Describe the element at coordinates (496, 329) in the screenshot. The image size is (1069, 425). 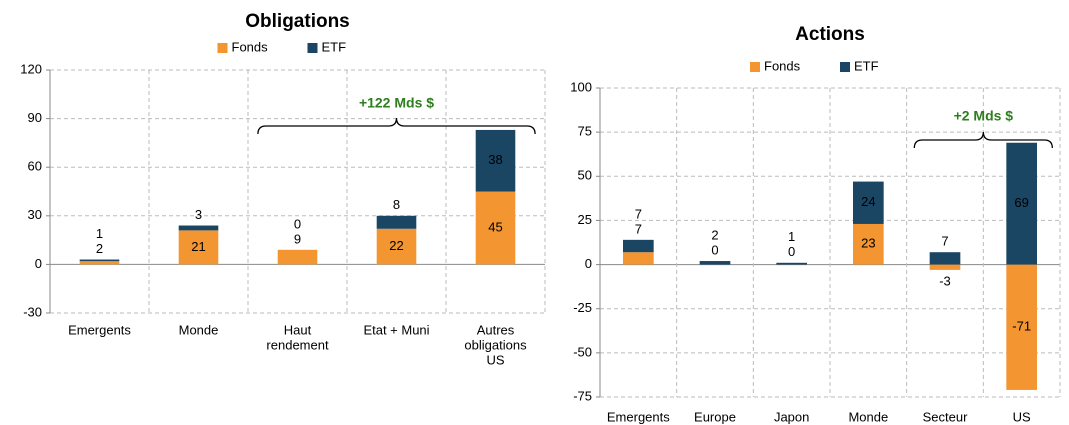
I see `x-tick-label: Autres` at that location.